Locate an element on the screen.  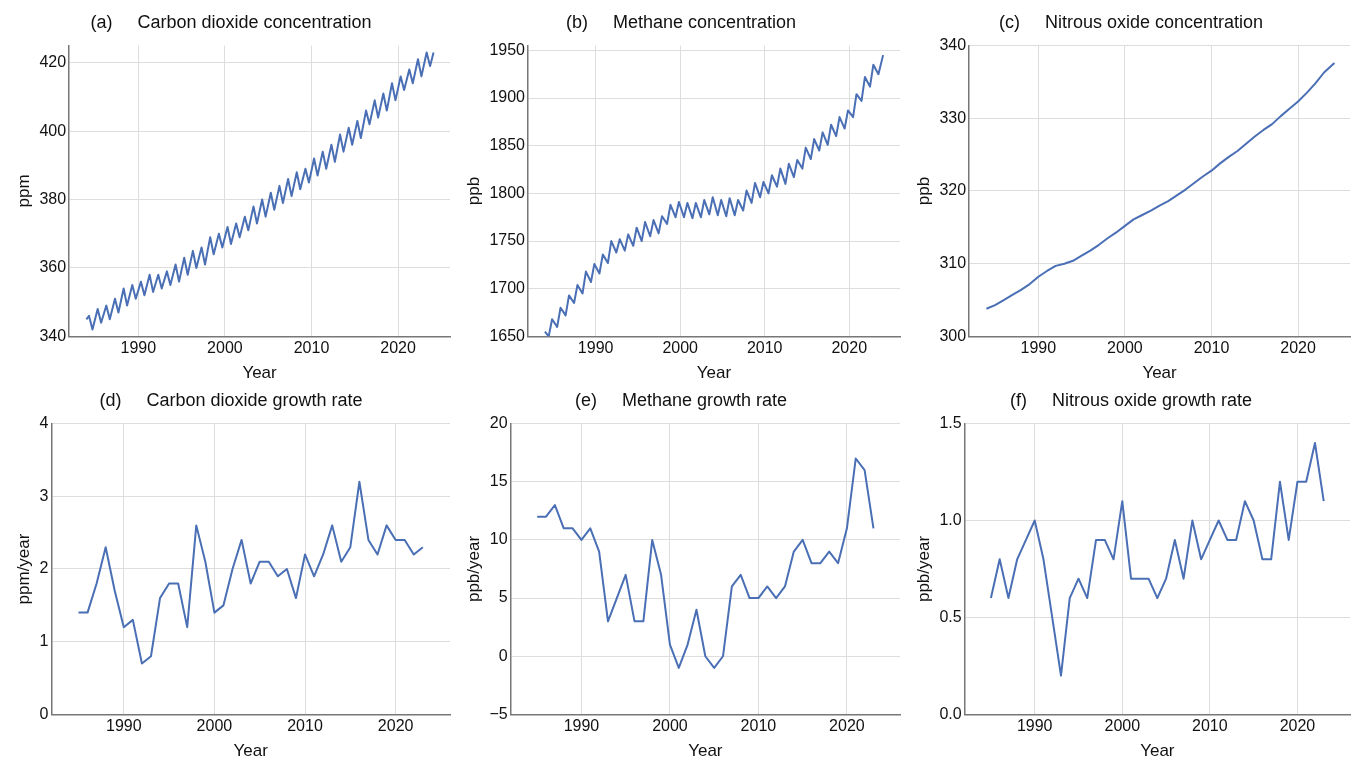
y-tick-label: 0.5 is located at coordinates (950, 616).